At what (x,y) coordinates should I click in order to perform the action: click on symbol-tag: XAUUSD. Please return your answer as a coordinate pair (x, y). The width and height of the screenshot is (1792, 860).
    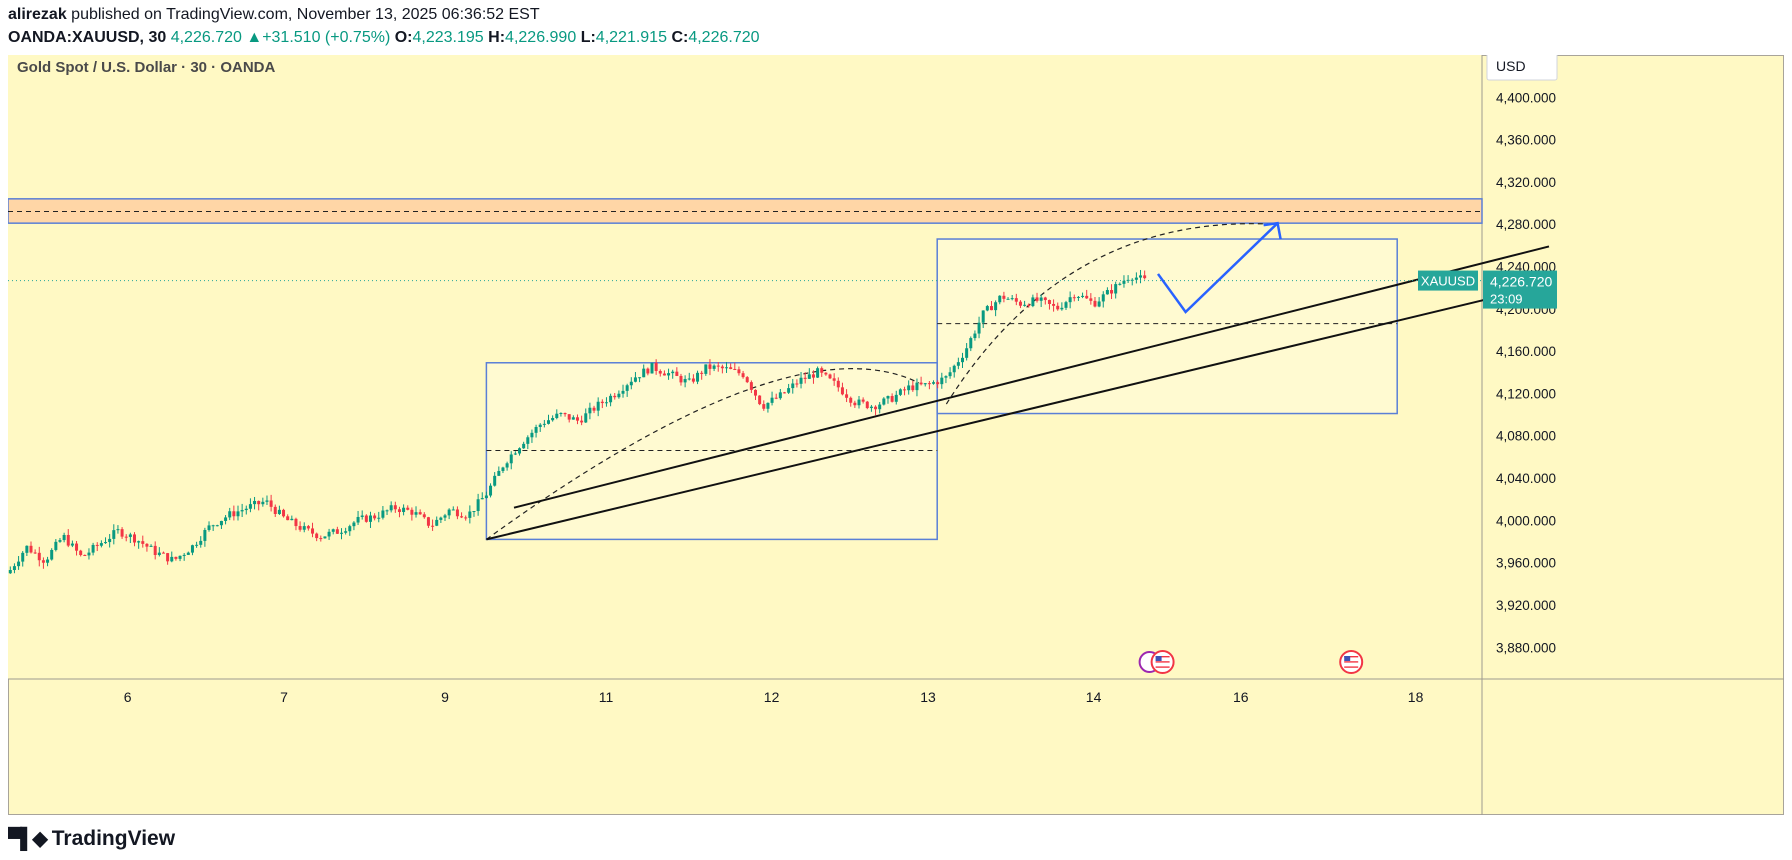
    Looking at the image, I should click on (1448, 280).